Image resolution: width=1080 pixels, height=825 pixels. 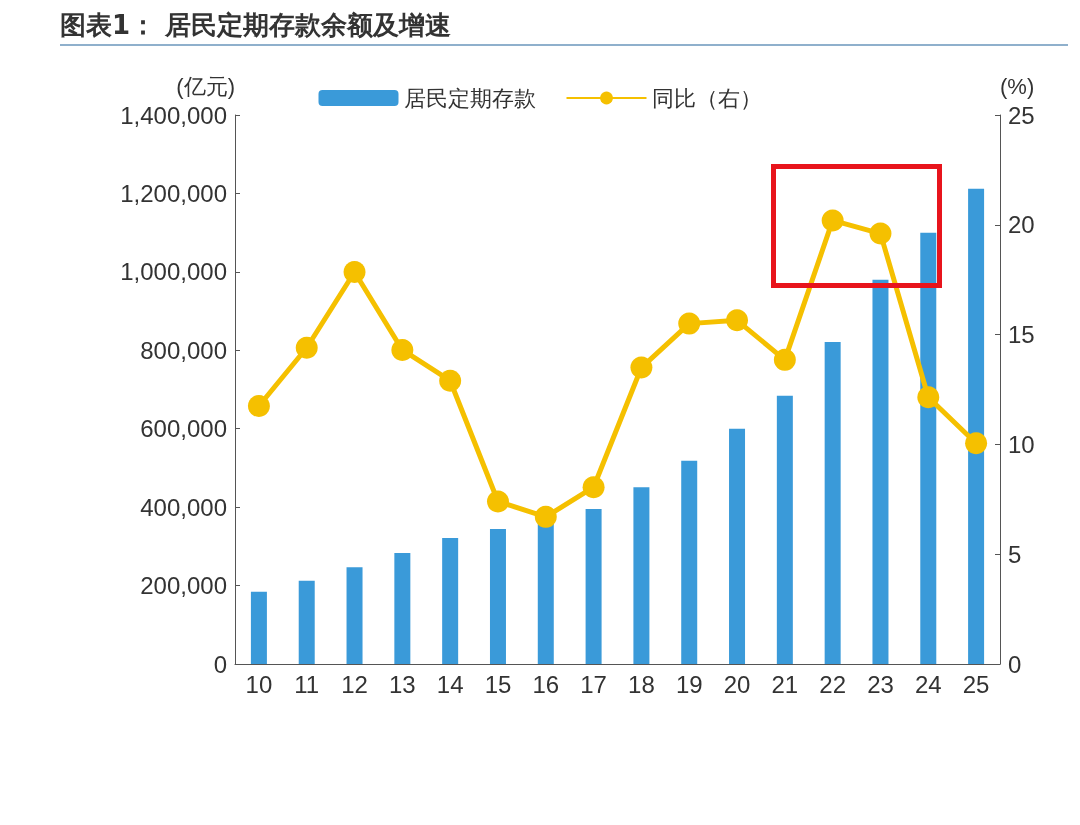 What do you see at coordinates (173, 115) in the screenshot?
I see `y-tick-label: 1,400,000` at bounding box center [173, 115].